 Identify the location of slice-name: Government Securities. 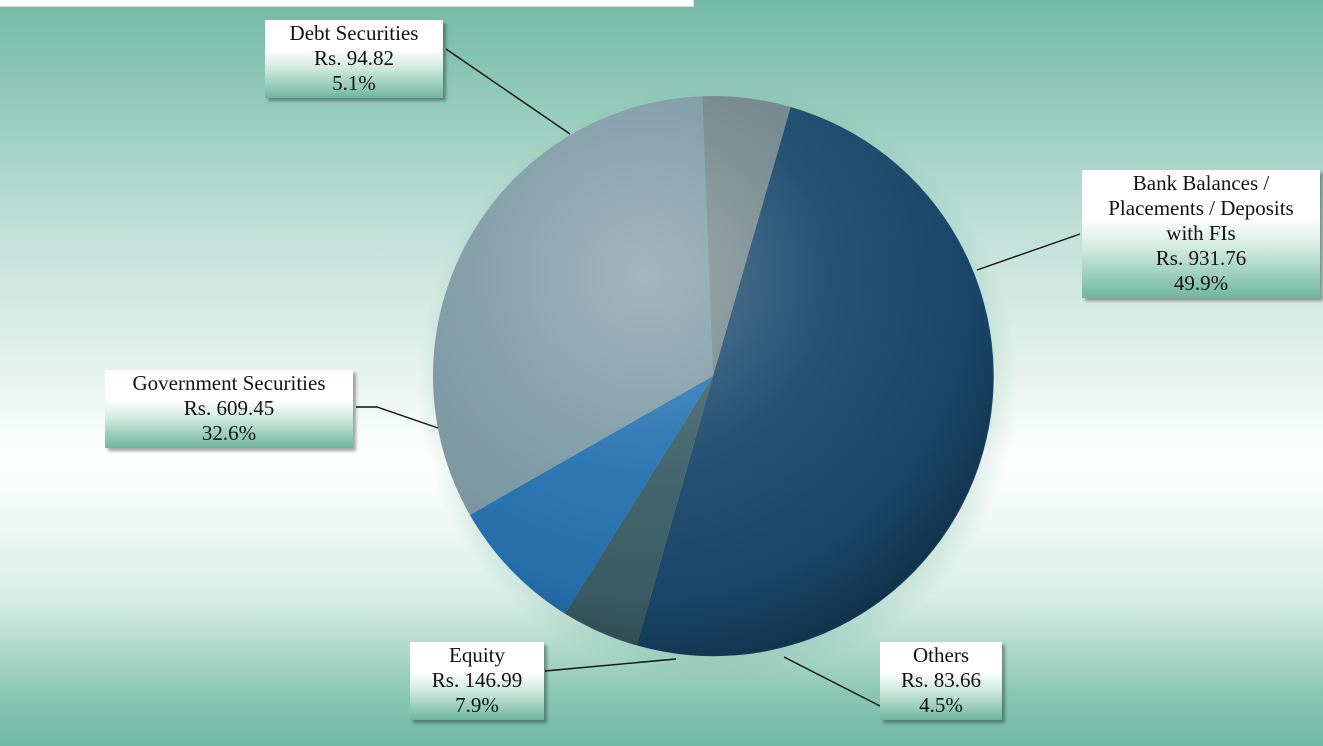
(229, 383).